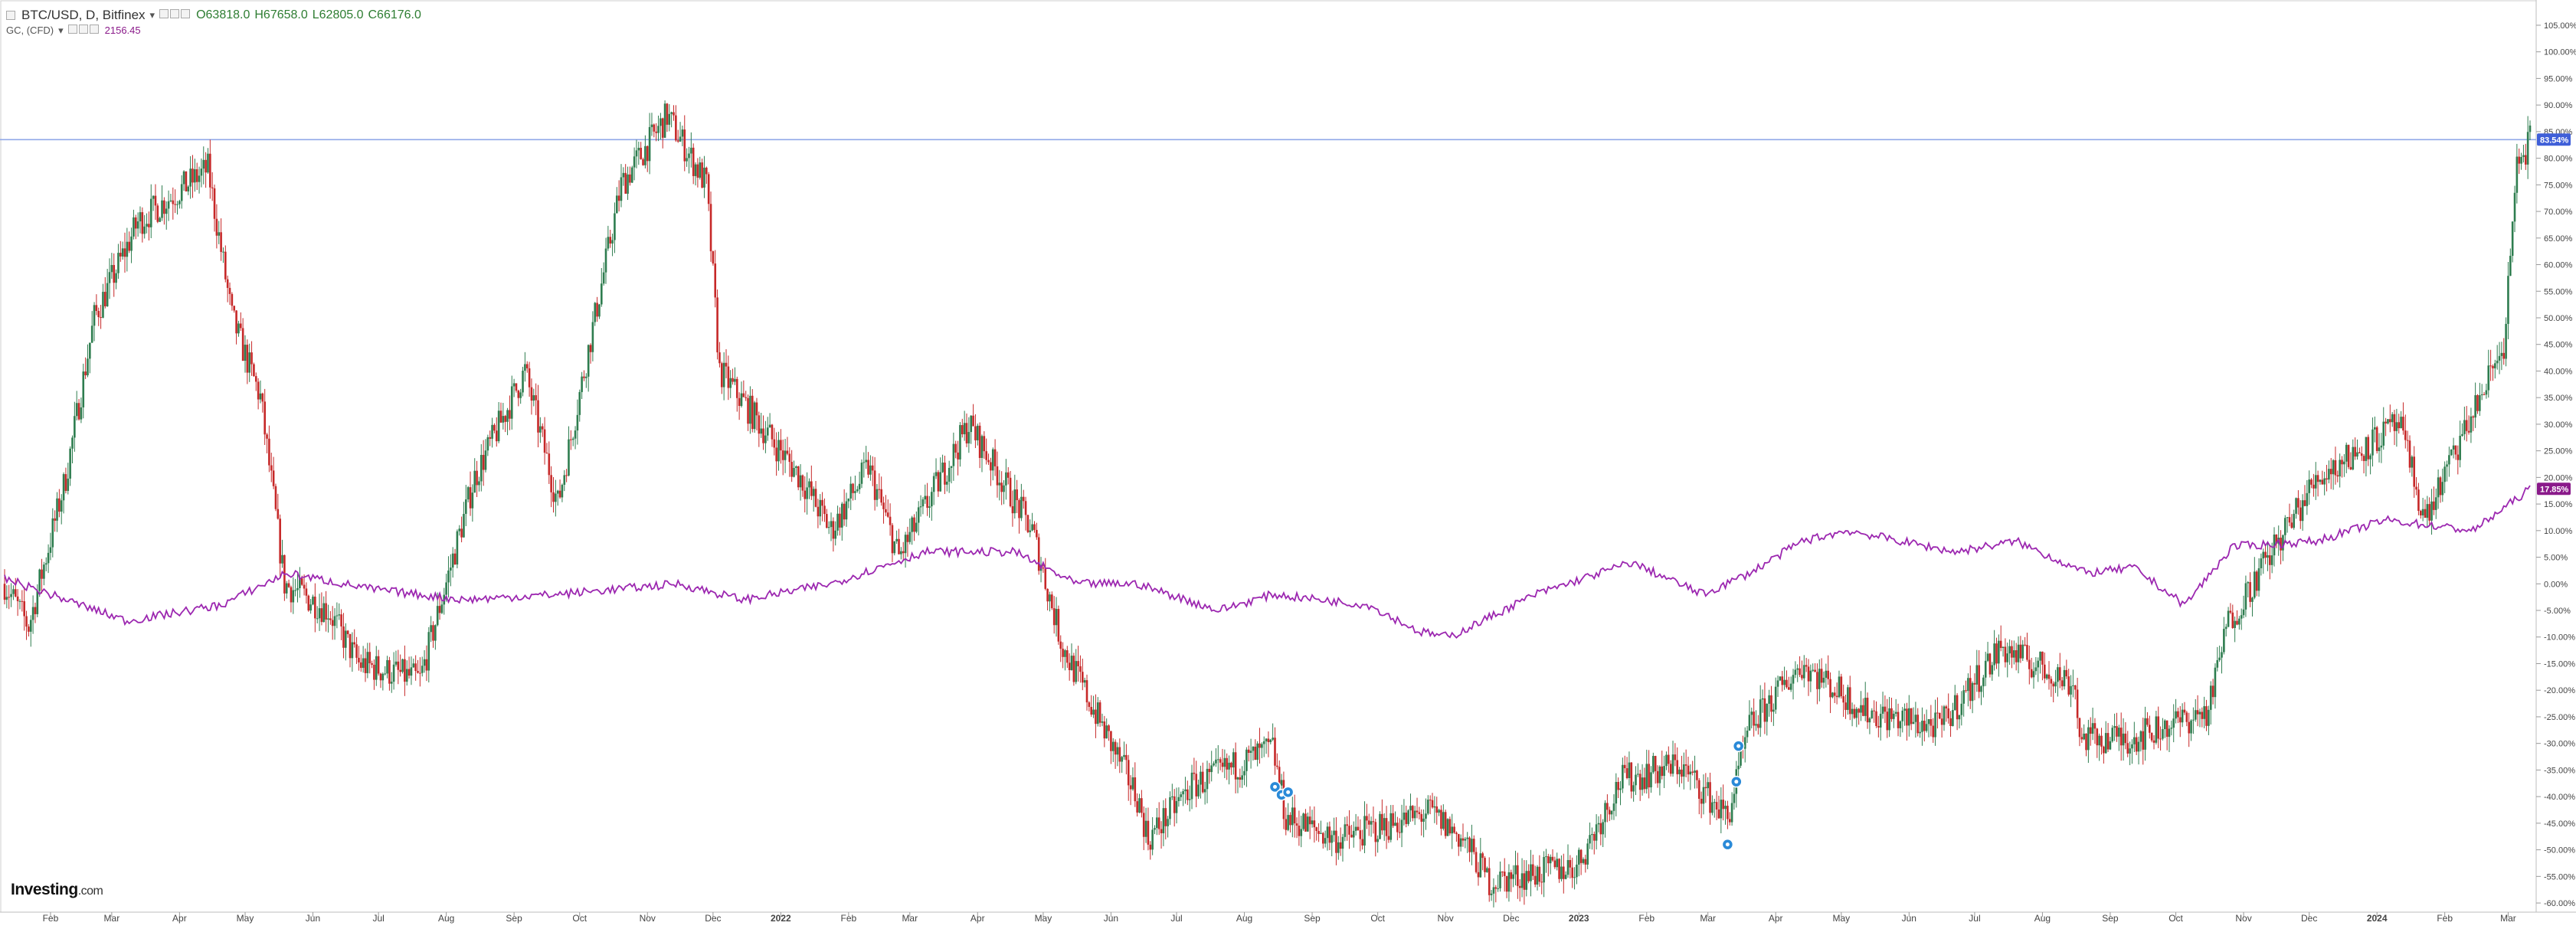 The width and height of the screenshot is (2576, 929). What do you see at coordinates (2556, 584) in the screenshot?
I see `y-tick-label: 0.00%` at bounding box center [2556, 584].